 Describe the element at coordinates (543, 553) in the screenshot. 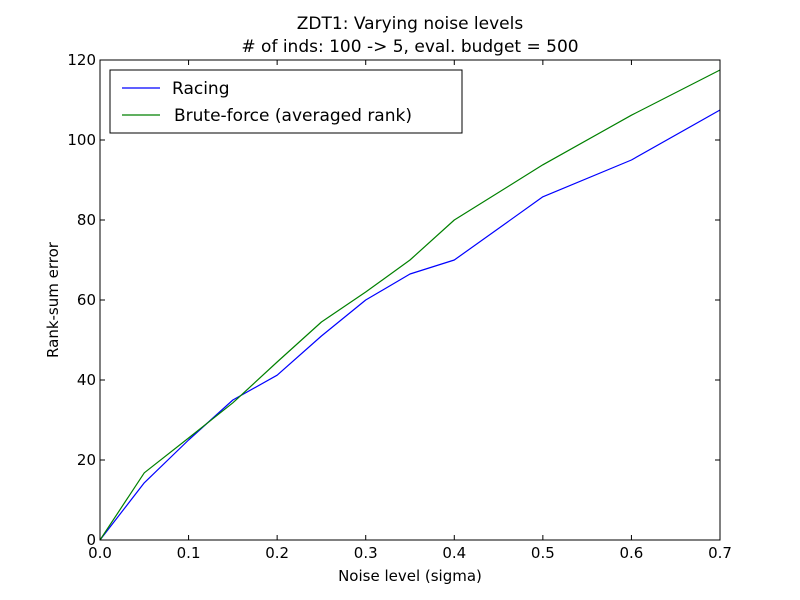

I see `x-tick-label: 0.5` at that location.